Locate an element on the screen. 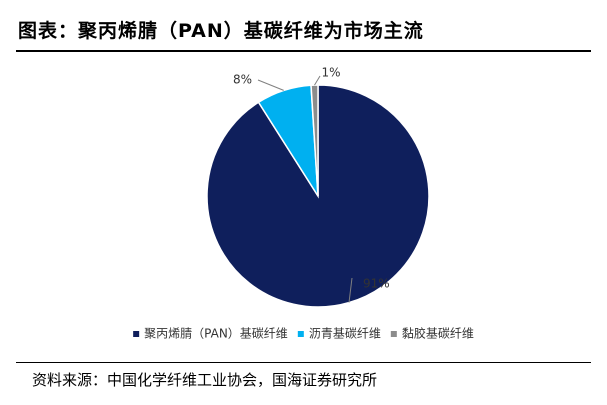 Image resolution: width=607 pixels, height=405 pixels. legend-item-1: 聚丙烯腈（PAN）基碳纤维 is located at coordinates (210, 334).